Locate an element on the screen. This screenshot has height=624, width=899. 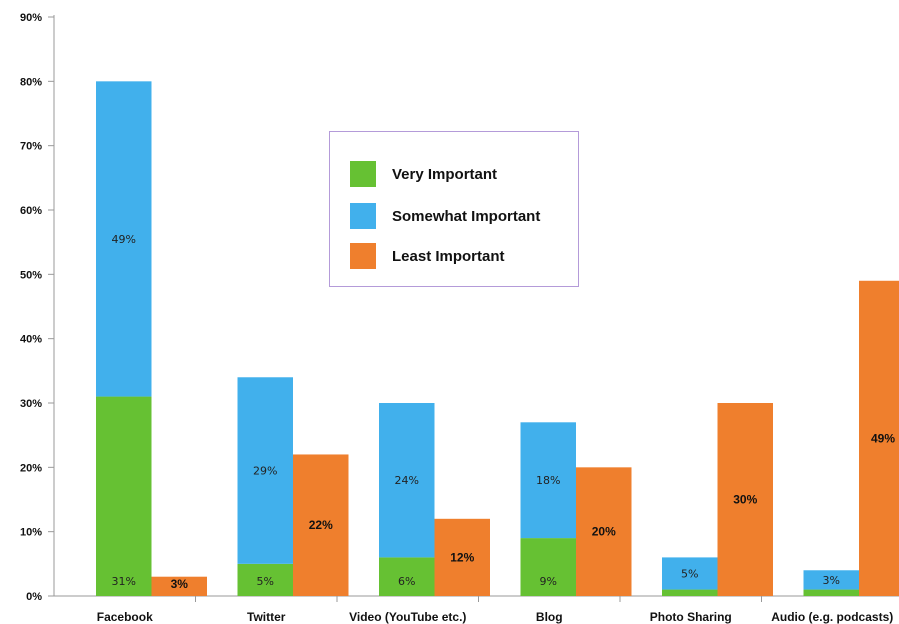
data-label-least-important-audio-e-g-podcasts: 49% is located at coordinates (883, 438).